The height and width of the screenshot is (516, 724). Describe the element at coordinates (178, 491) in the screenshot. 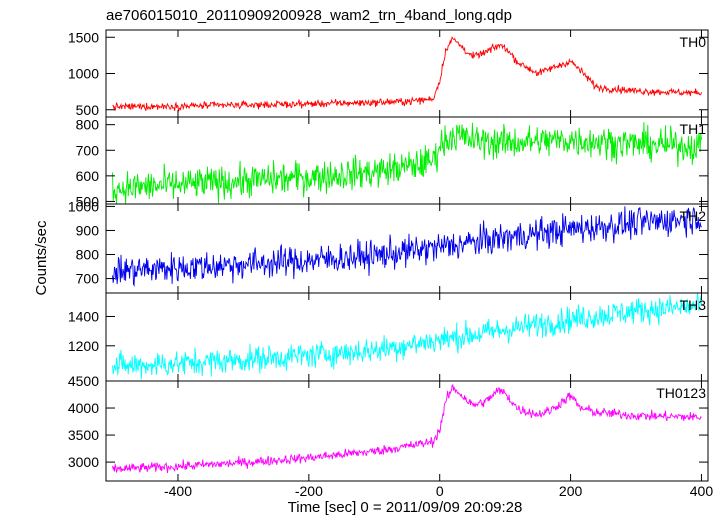

I see `x-tick-label: -400` at that location.